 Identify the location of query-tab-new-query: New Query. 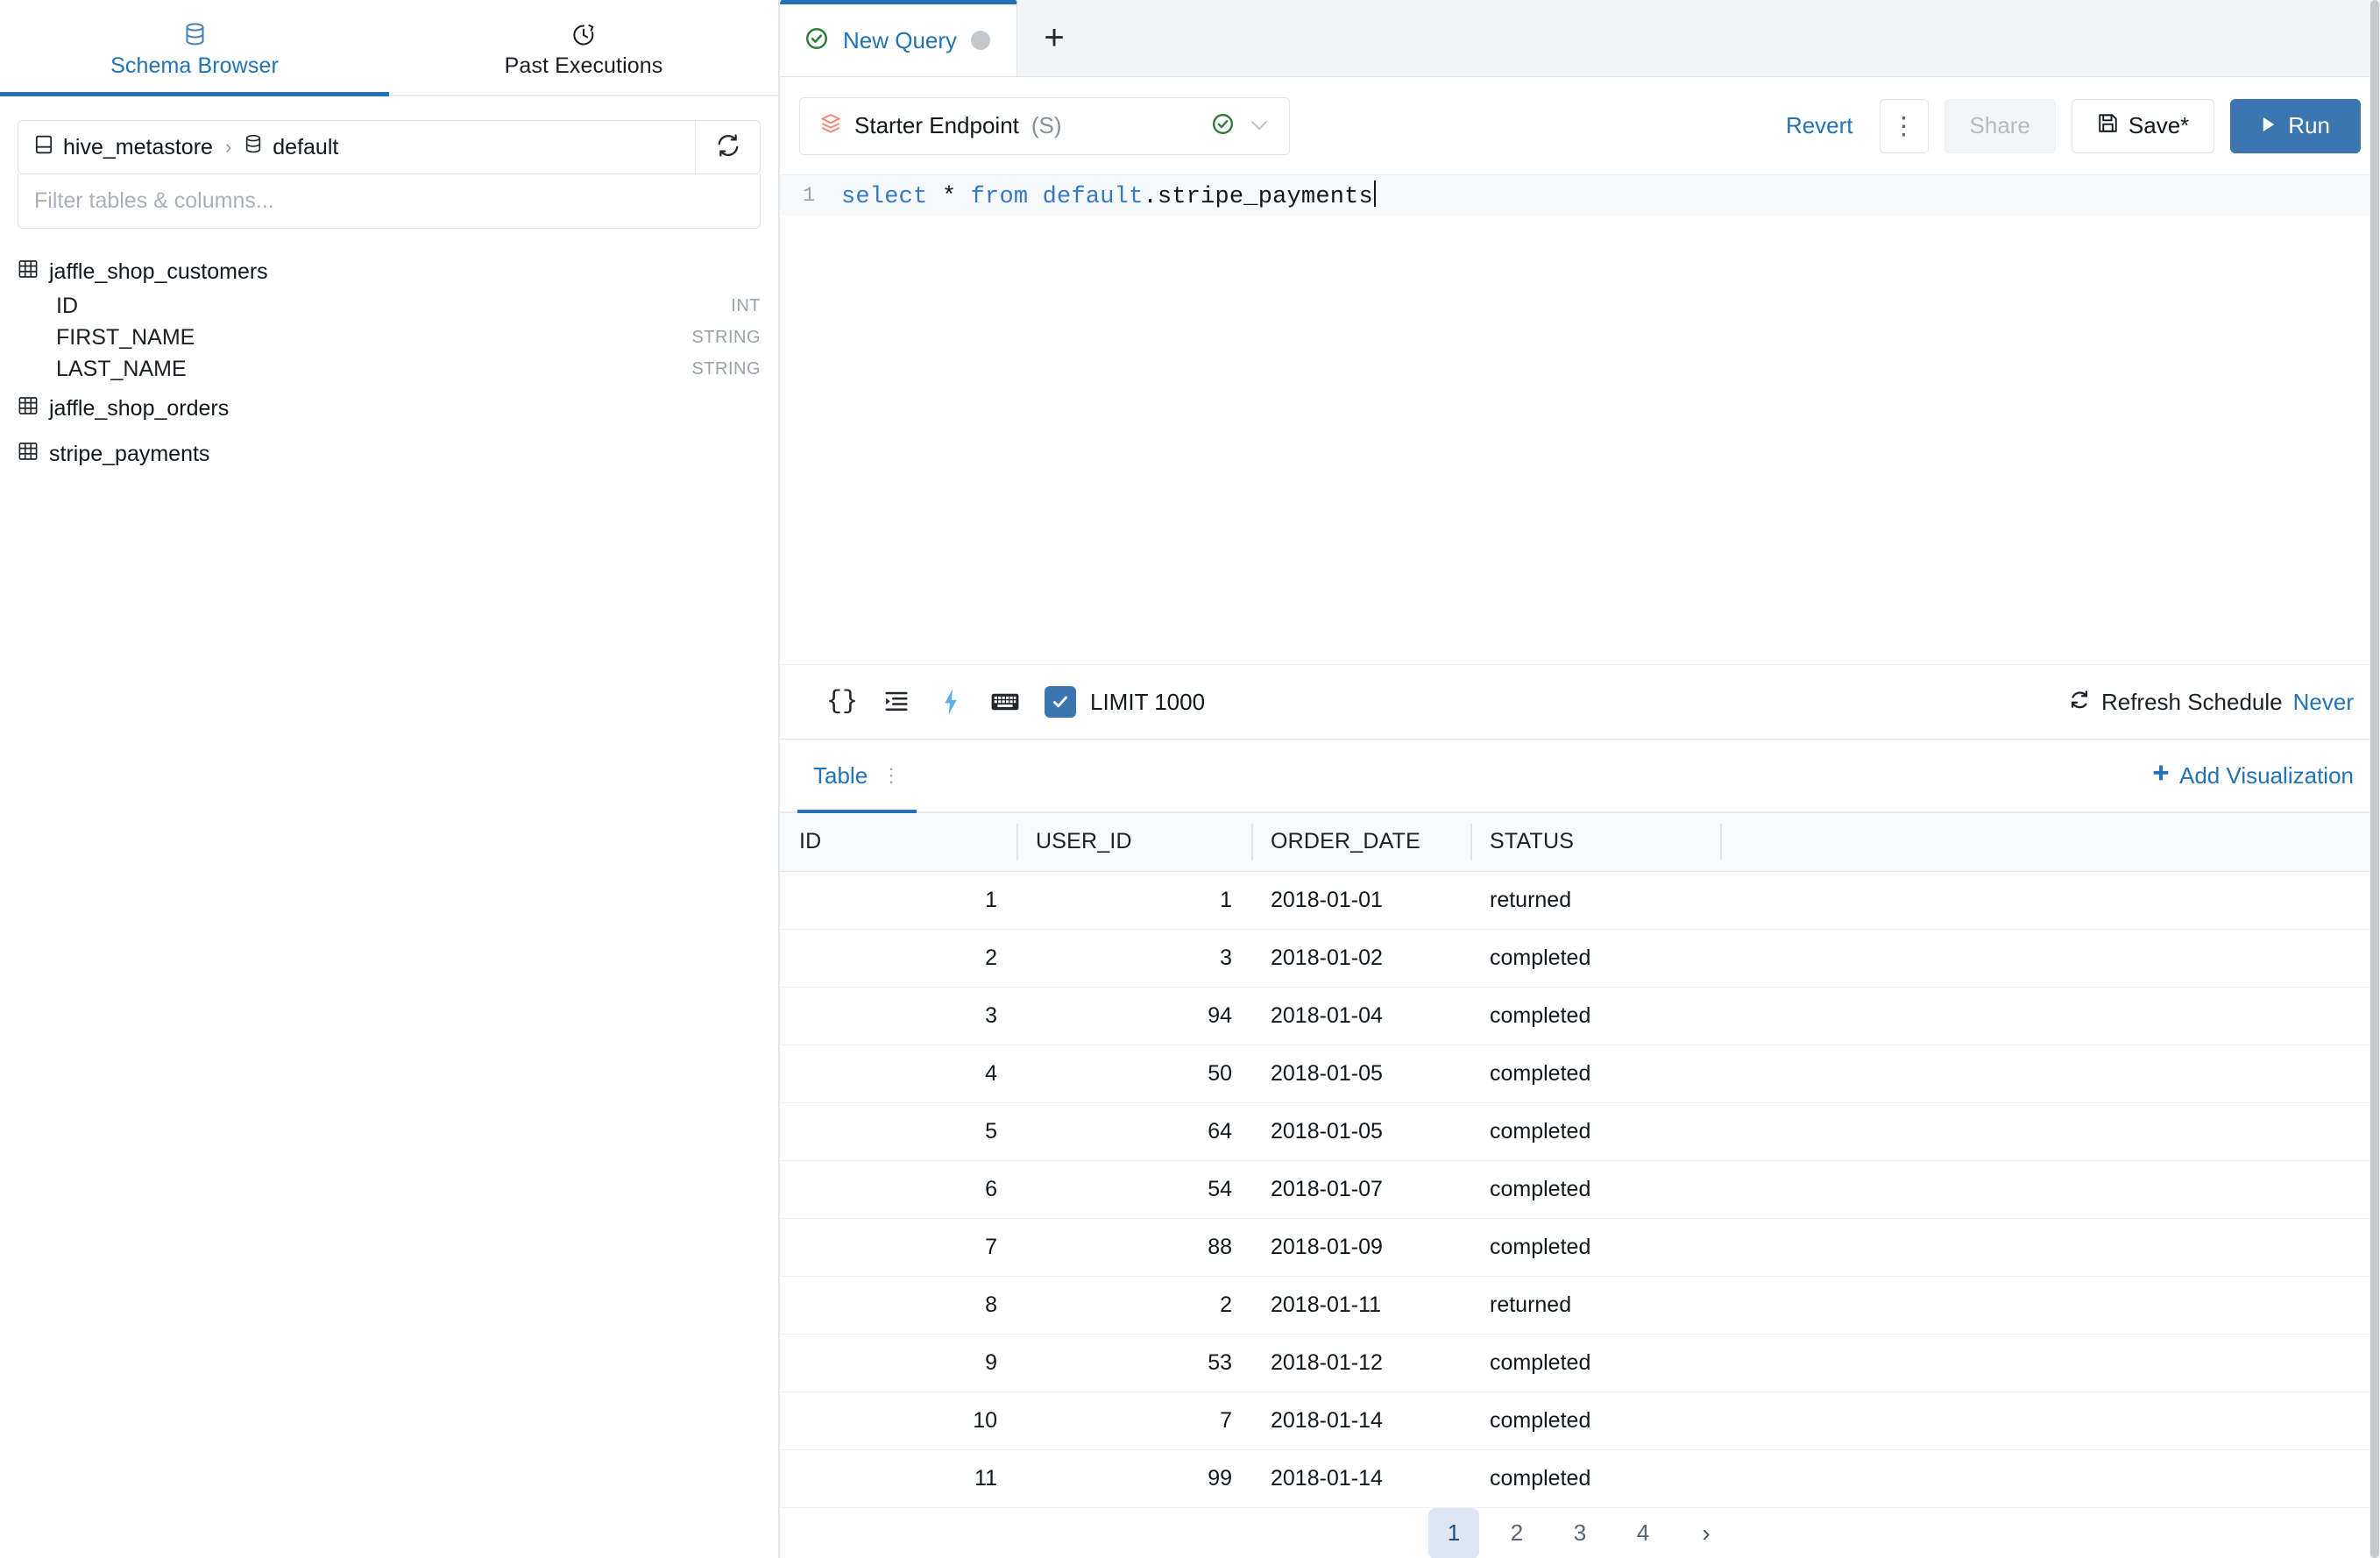
(899, 38).